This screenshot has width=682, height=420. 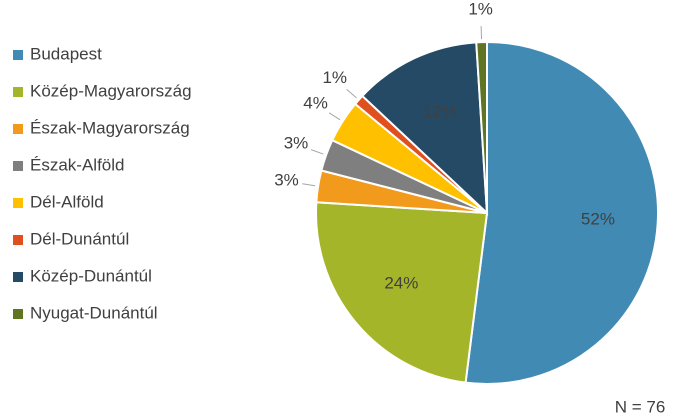 I want to click on legend-label: Budapest, so click(x=66, y=53).